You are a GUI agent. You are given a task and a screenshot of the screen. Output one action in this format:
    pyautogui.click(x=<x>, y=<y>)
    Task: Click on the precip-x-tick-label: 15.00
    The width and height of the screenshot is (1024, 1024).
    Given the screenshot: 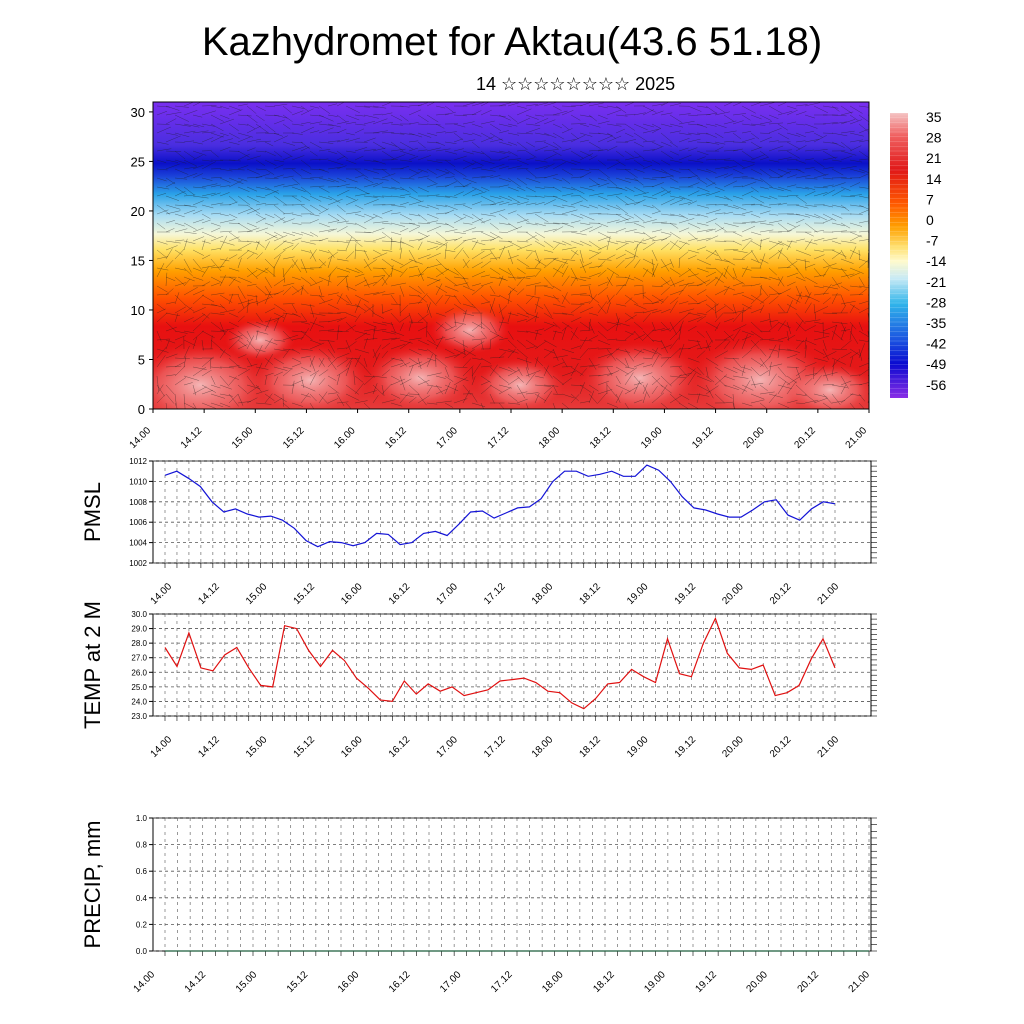 What is the action you would take?
    pyautogui.click(x=247, y=982)
    